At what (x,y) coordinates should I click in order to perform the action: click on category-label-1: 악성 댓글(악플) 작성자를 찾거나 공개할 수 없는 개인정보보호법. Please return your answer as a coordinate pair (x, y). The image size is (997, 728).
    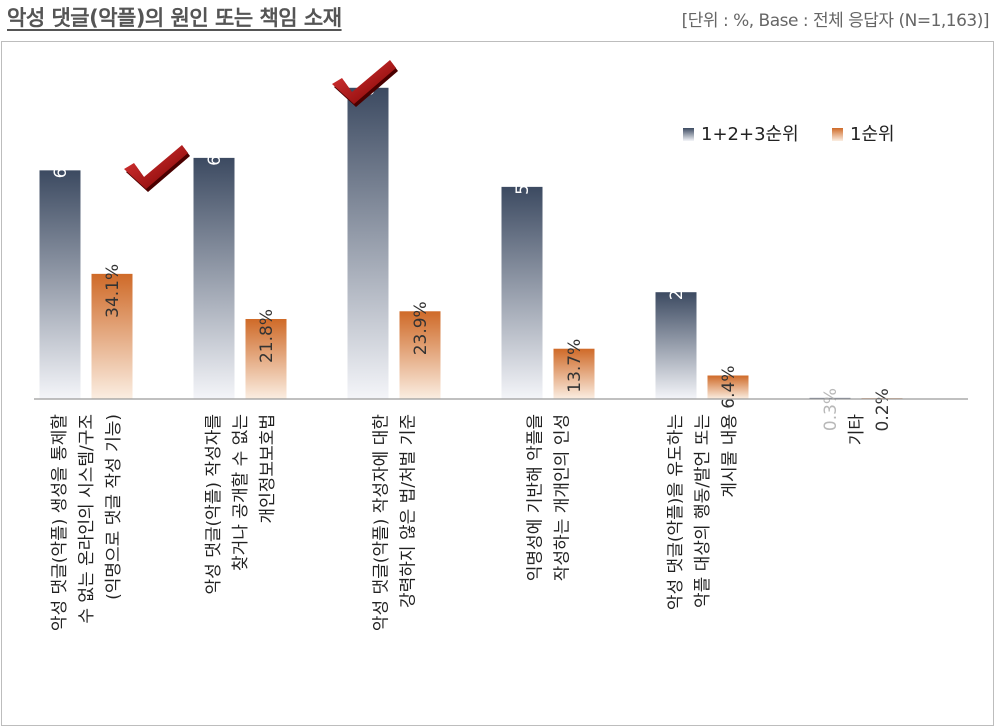
    Looking at the image, I should click on (241, 504).